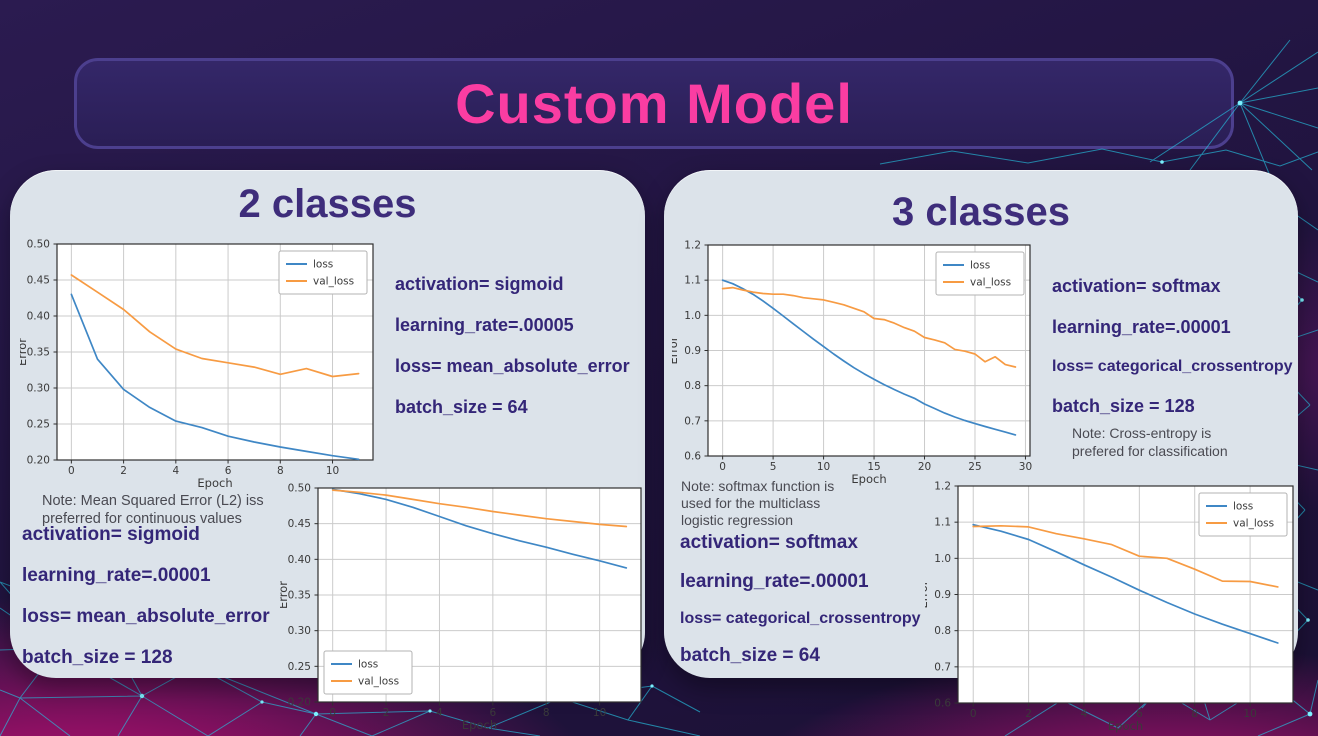 This screenshot has height=736, width=1318. Describe the element at coordinates (924, 467) in the screenshot. I see `svg-text: 20` at that location.